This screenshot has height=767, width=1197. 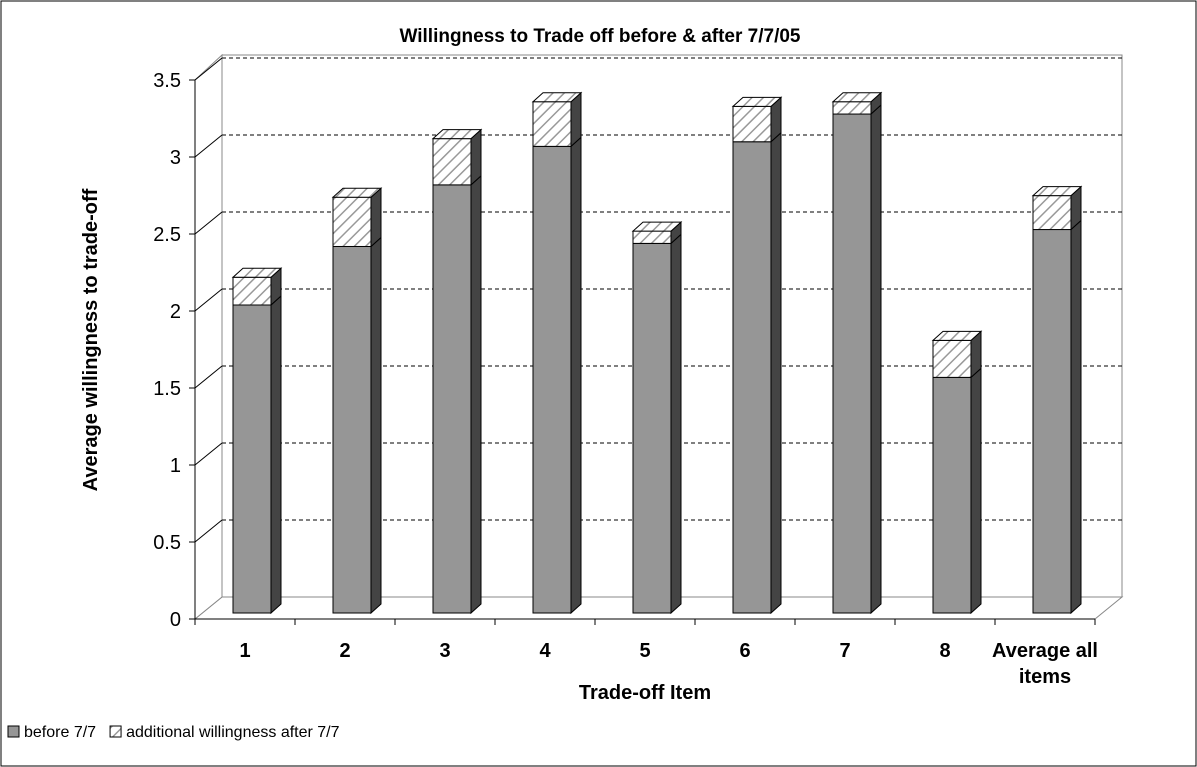 I want to click on x-tick-label: 4, so click(x=545, y=651).